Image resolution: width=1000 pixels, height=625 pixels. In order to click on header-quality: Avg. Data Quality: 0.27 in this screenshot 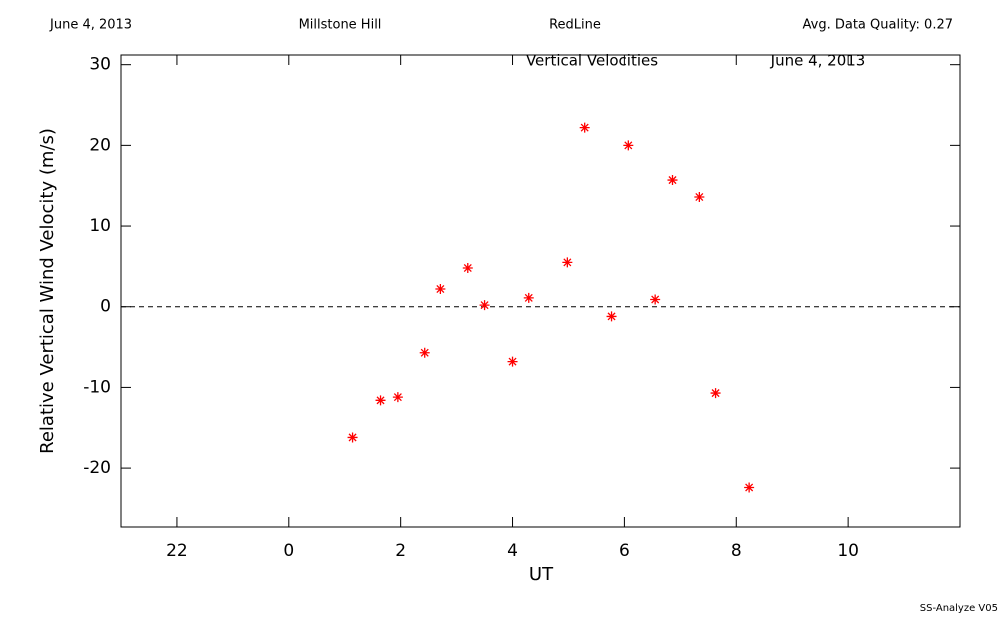, I will do `click(878, 25)`.